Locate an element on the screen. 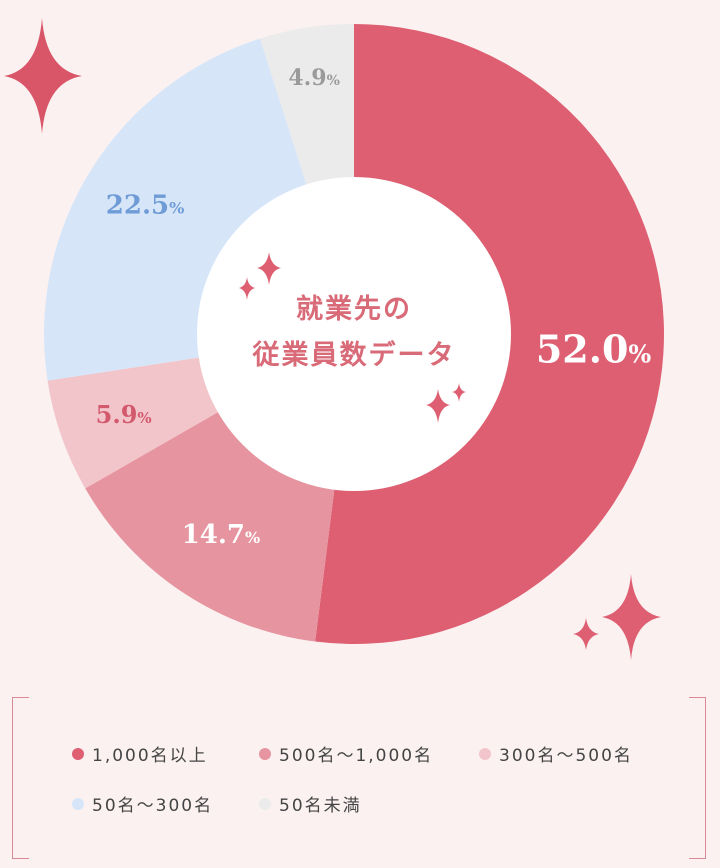 The height and width of the screenshot is (868, 720). legend-label: 50名～300名 is located at coordinates (153, 806).